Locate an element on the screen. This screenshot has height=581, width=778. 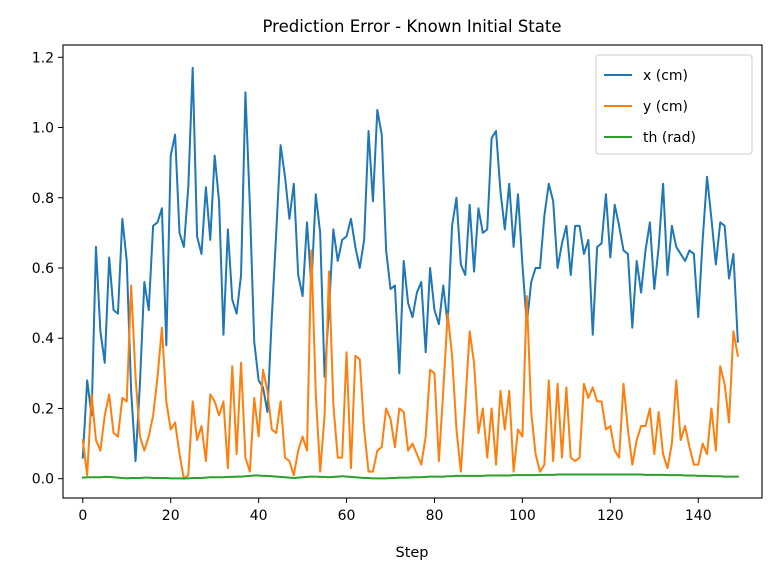
y-tick-label: 1.2 is located at coordinates (43, 58).